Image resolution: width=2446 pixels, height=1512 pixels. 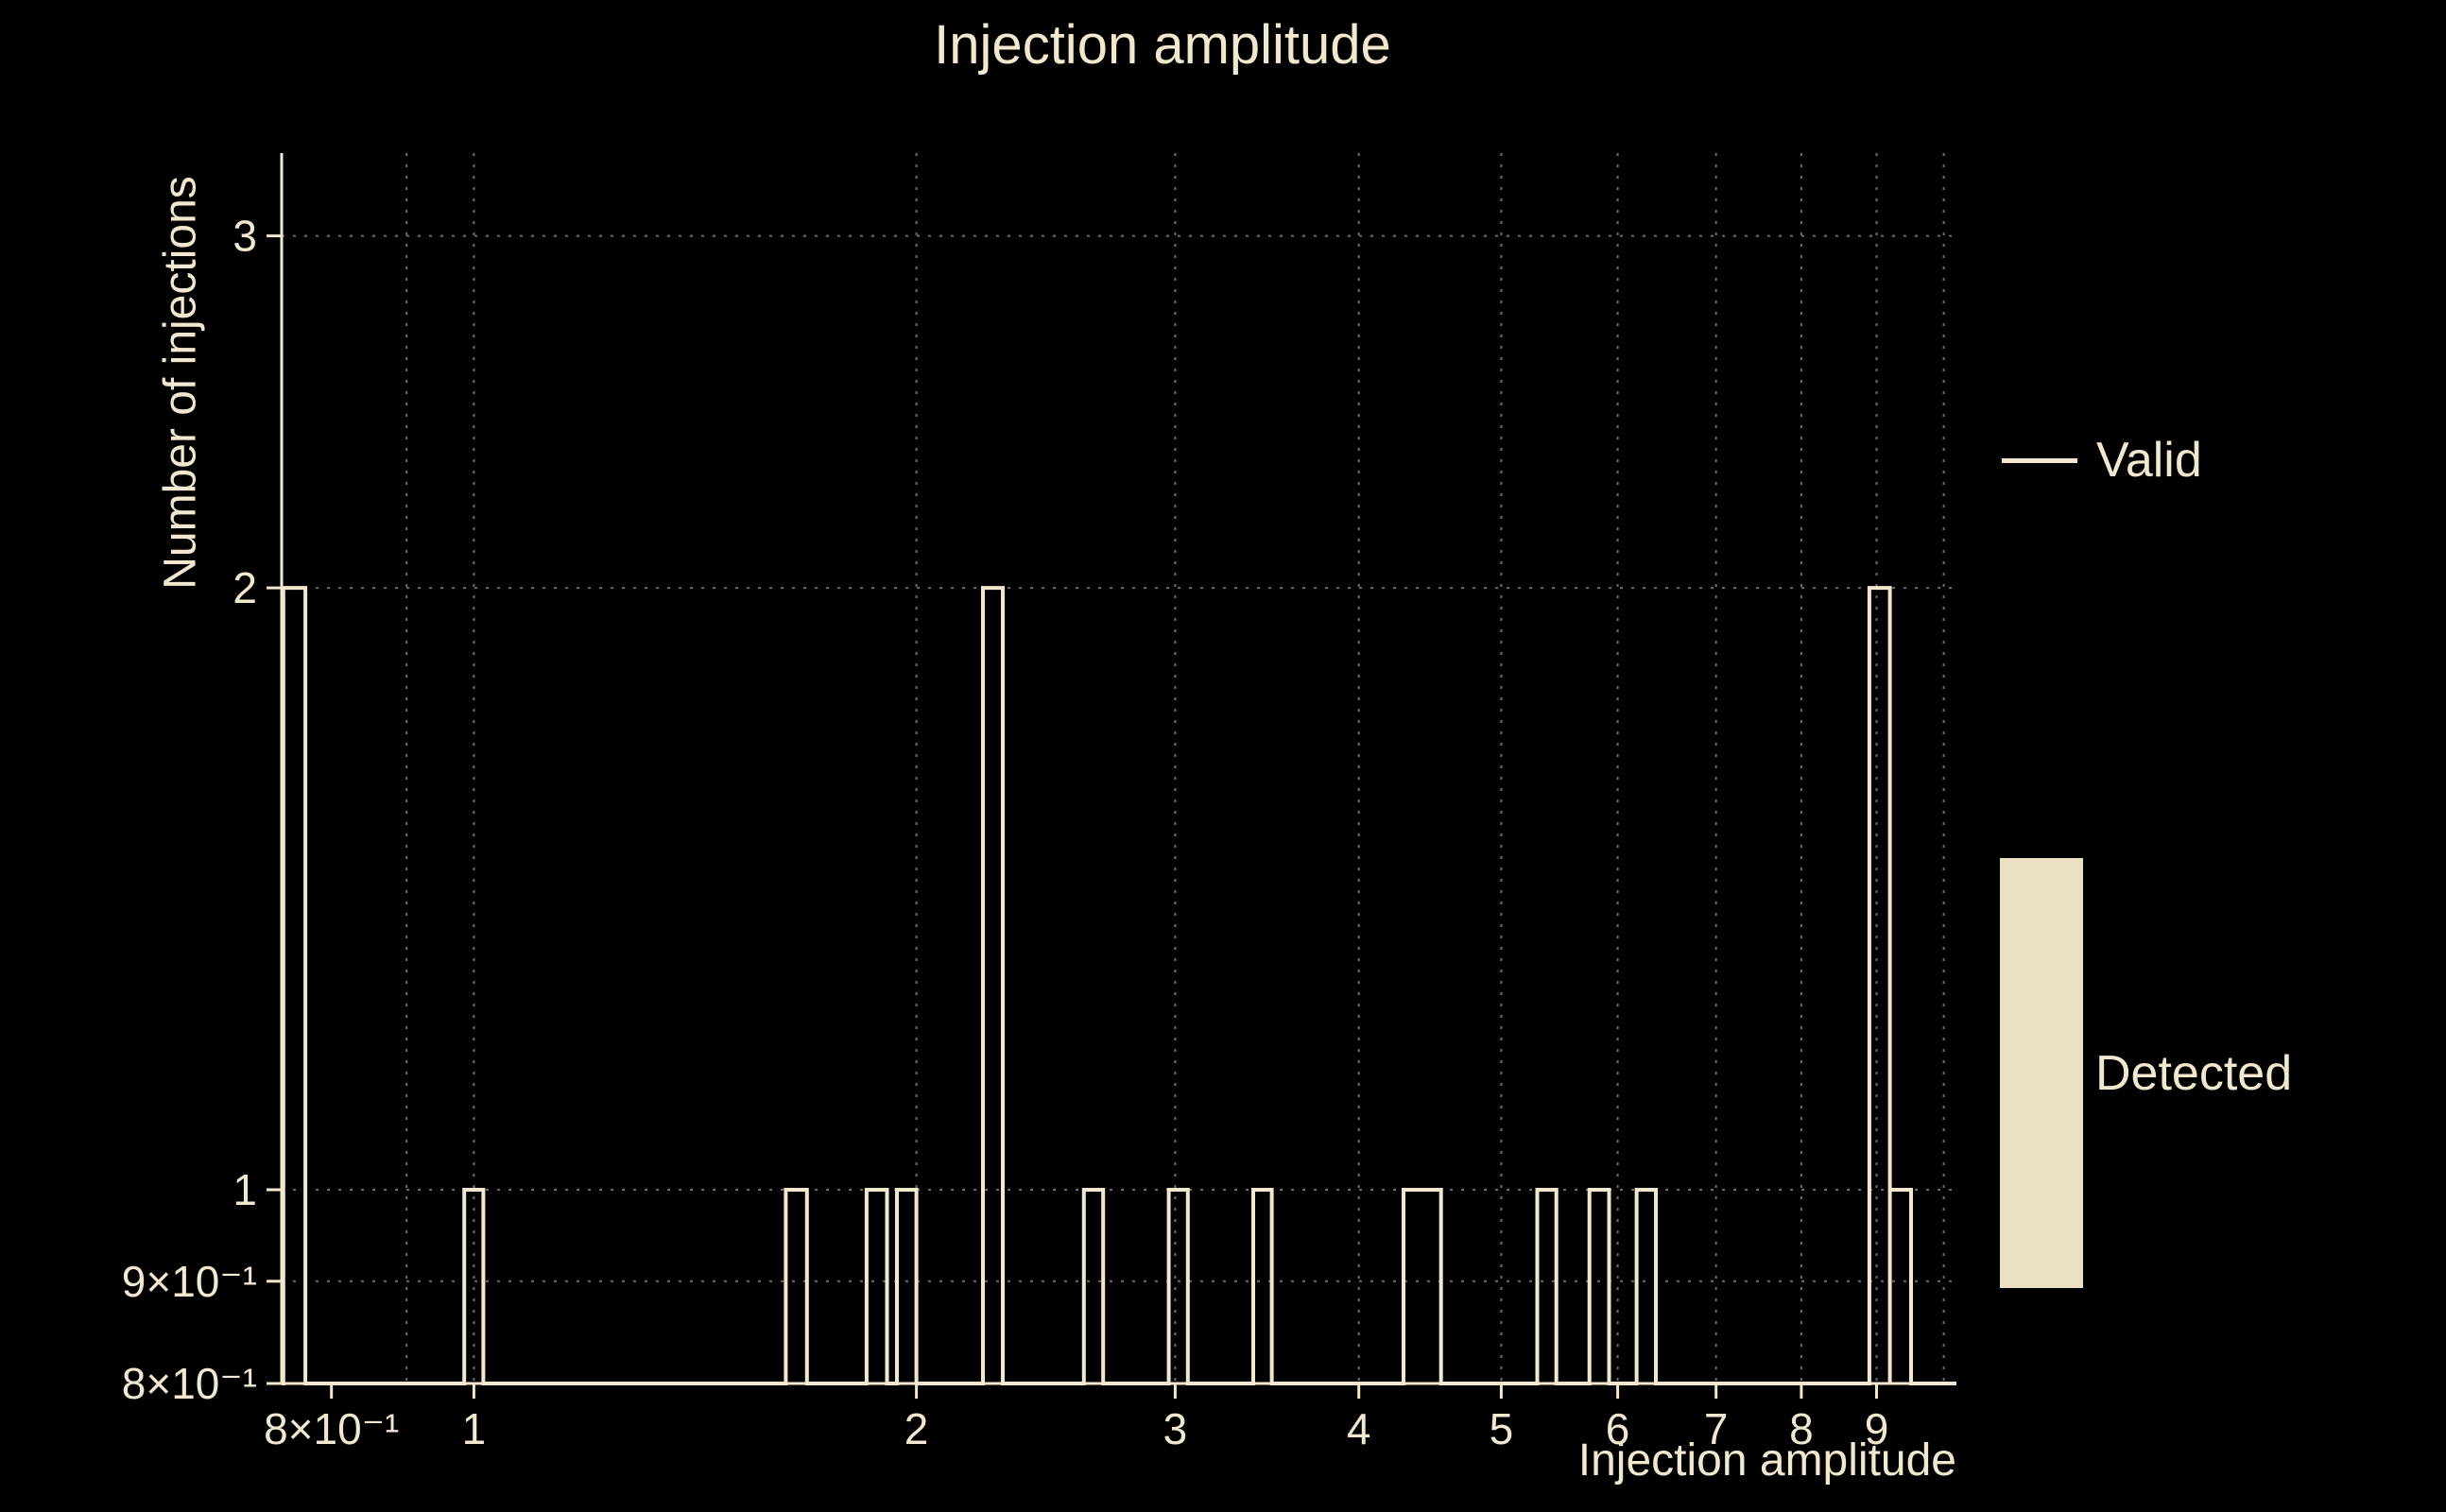 I want to click on x-tick-label: 8, so click(x=1801, y=1428).